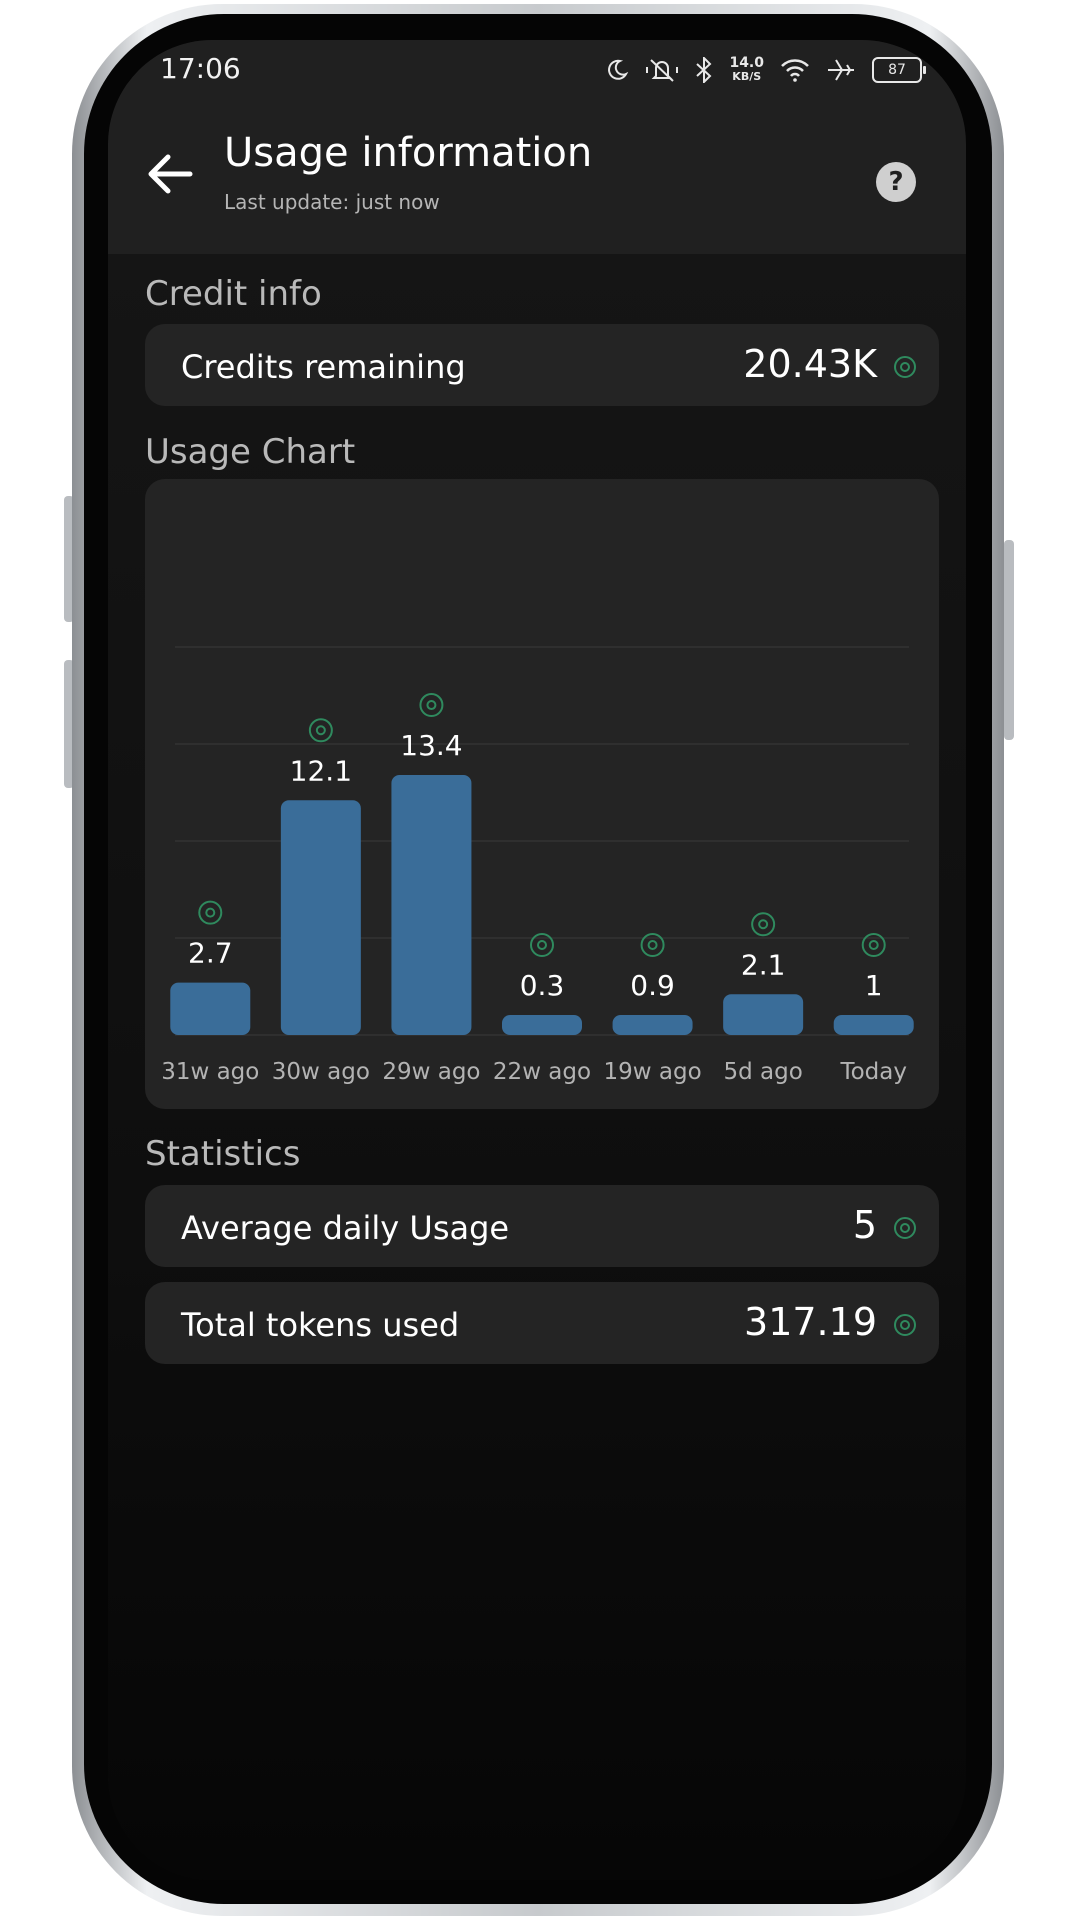 The width and height of the screenshot is (1080, 1920). Describe the element at coordinates (332, 202) in the screenshot. I see `last-update-text: Last update: just now` at that location.